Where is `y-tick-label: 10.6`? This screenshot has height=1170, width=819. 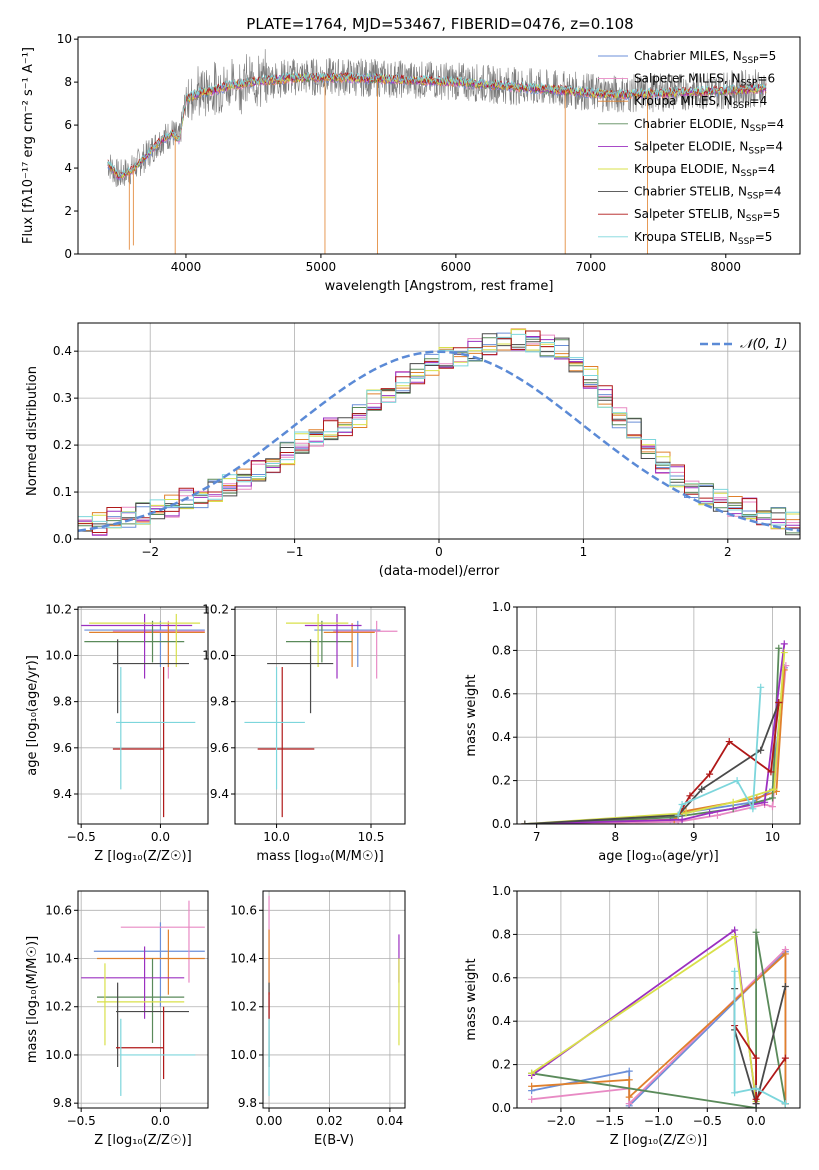
y-tick-label: 10.6 is located at coordinates (243, 910).